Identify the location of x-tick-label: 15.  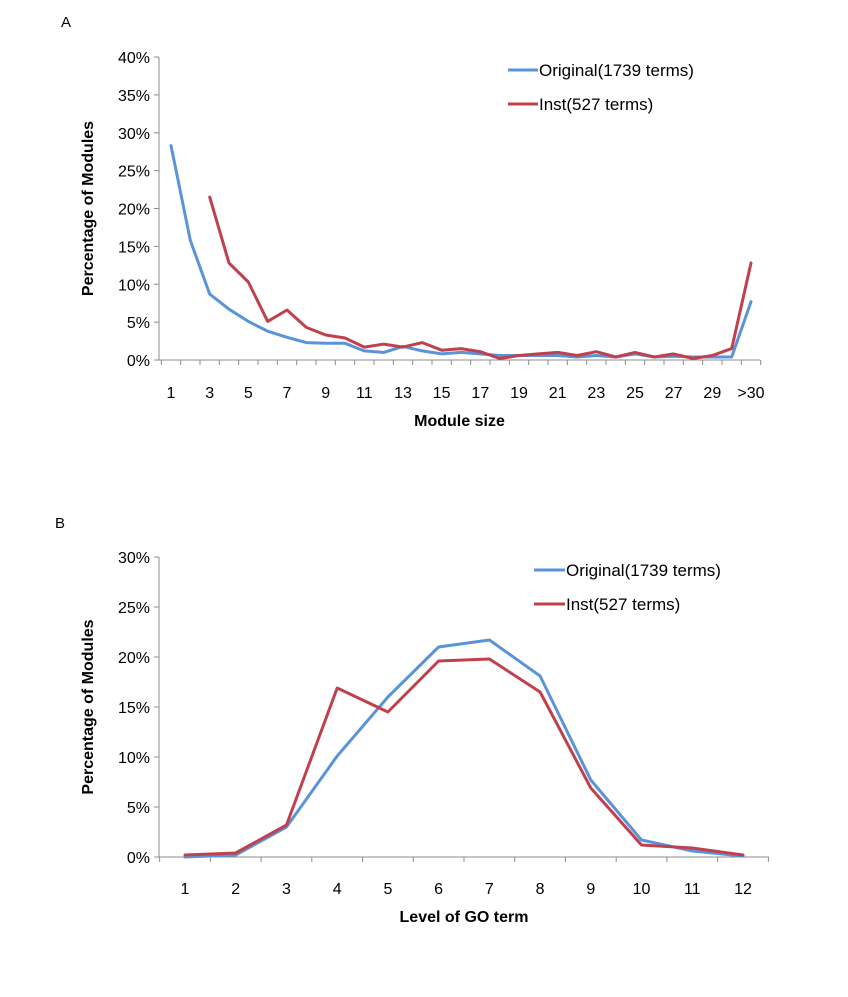
(442, 393).